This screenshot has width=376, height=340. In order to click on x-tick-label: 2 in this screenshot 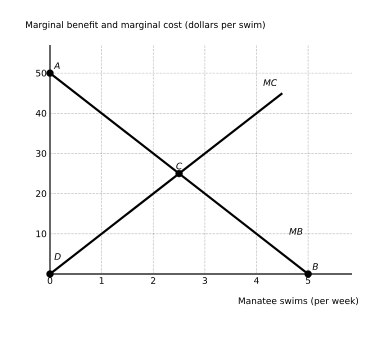, I will do `click(153, 280)`.